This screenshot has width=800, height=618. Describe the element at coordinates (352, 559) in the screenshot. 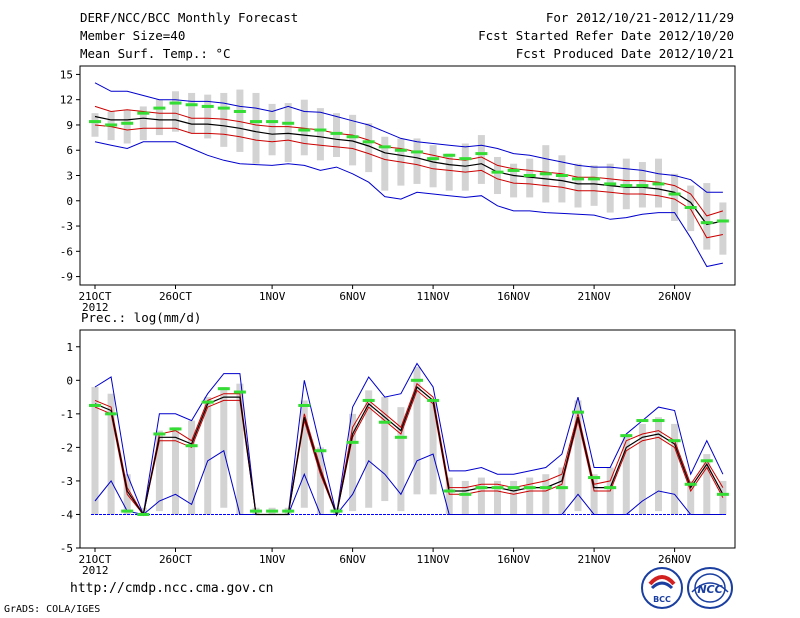

I see `prec-xtick-label: 6NOV` at that location.